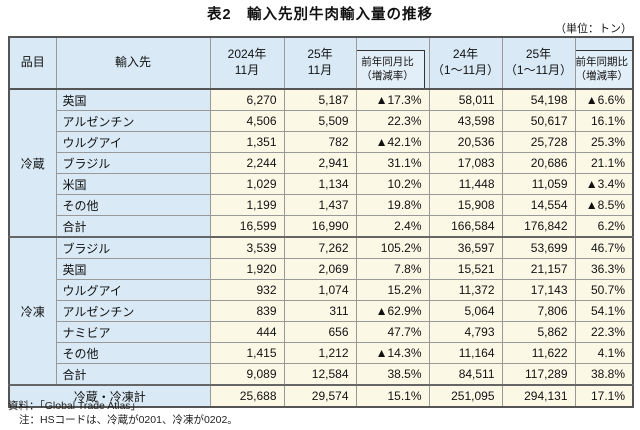 This screenshot has width=640, height=430. I want to click on table-cell: 17,143, so click(538, 290).